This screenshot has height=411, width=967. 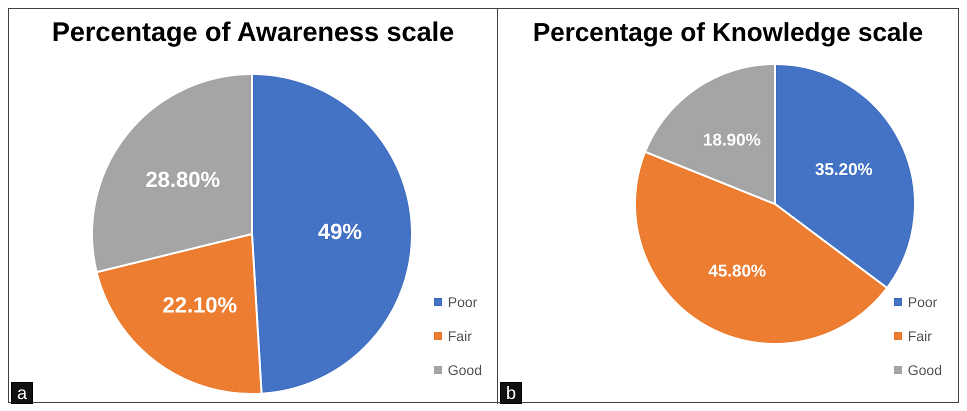 What do you see at coordinates (844, 170) in the screenshot?
I see `data-label: 35.20%` at bounding box center [844, 170].